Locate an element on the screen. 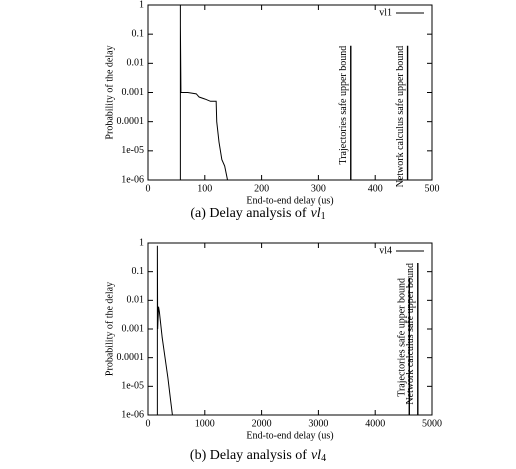 The width and height of the screenshot is (516, 469). caption-text: (a) Delay analysis of is located at coordinates (248, 213).